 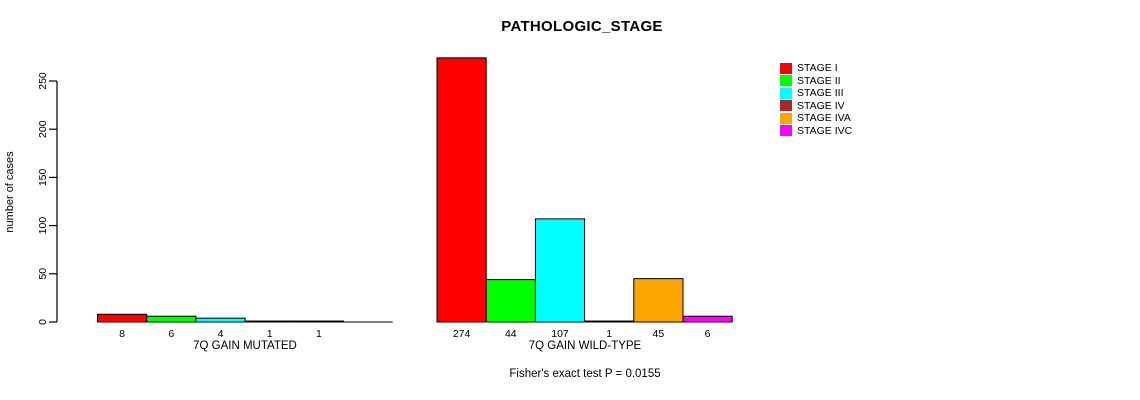 I want to click on legend-item: STAGE IV, so click(x=816, y=106).